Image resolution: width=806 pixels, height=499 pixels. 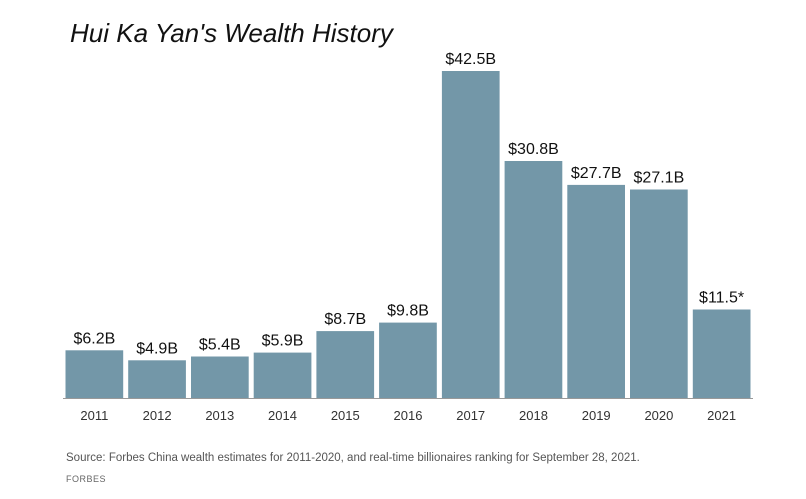 I want to click on bar-2015, so click(x=345, y=364).